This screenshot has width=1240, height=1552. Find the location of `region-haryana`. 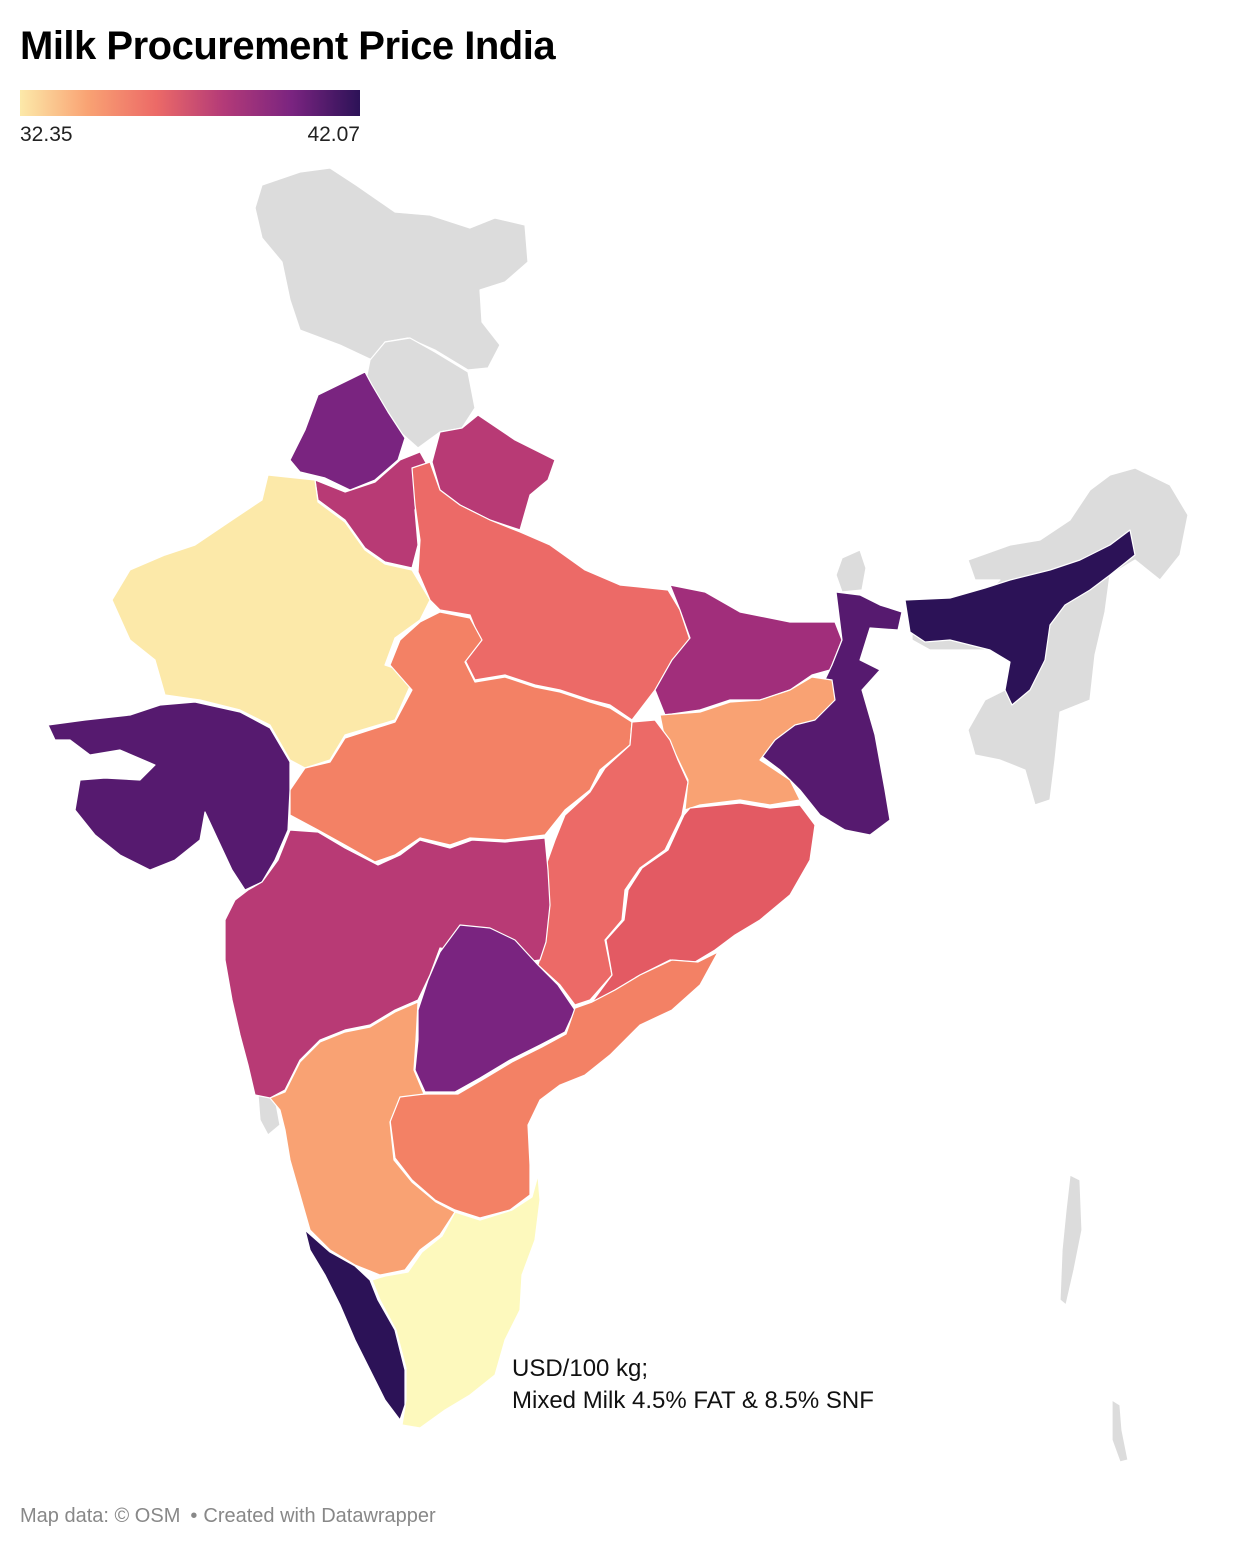

region-haryana is located at coordinates (372, 510).